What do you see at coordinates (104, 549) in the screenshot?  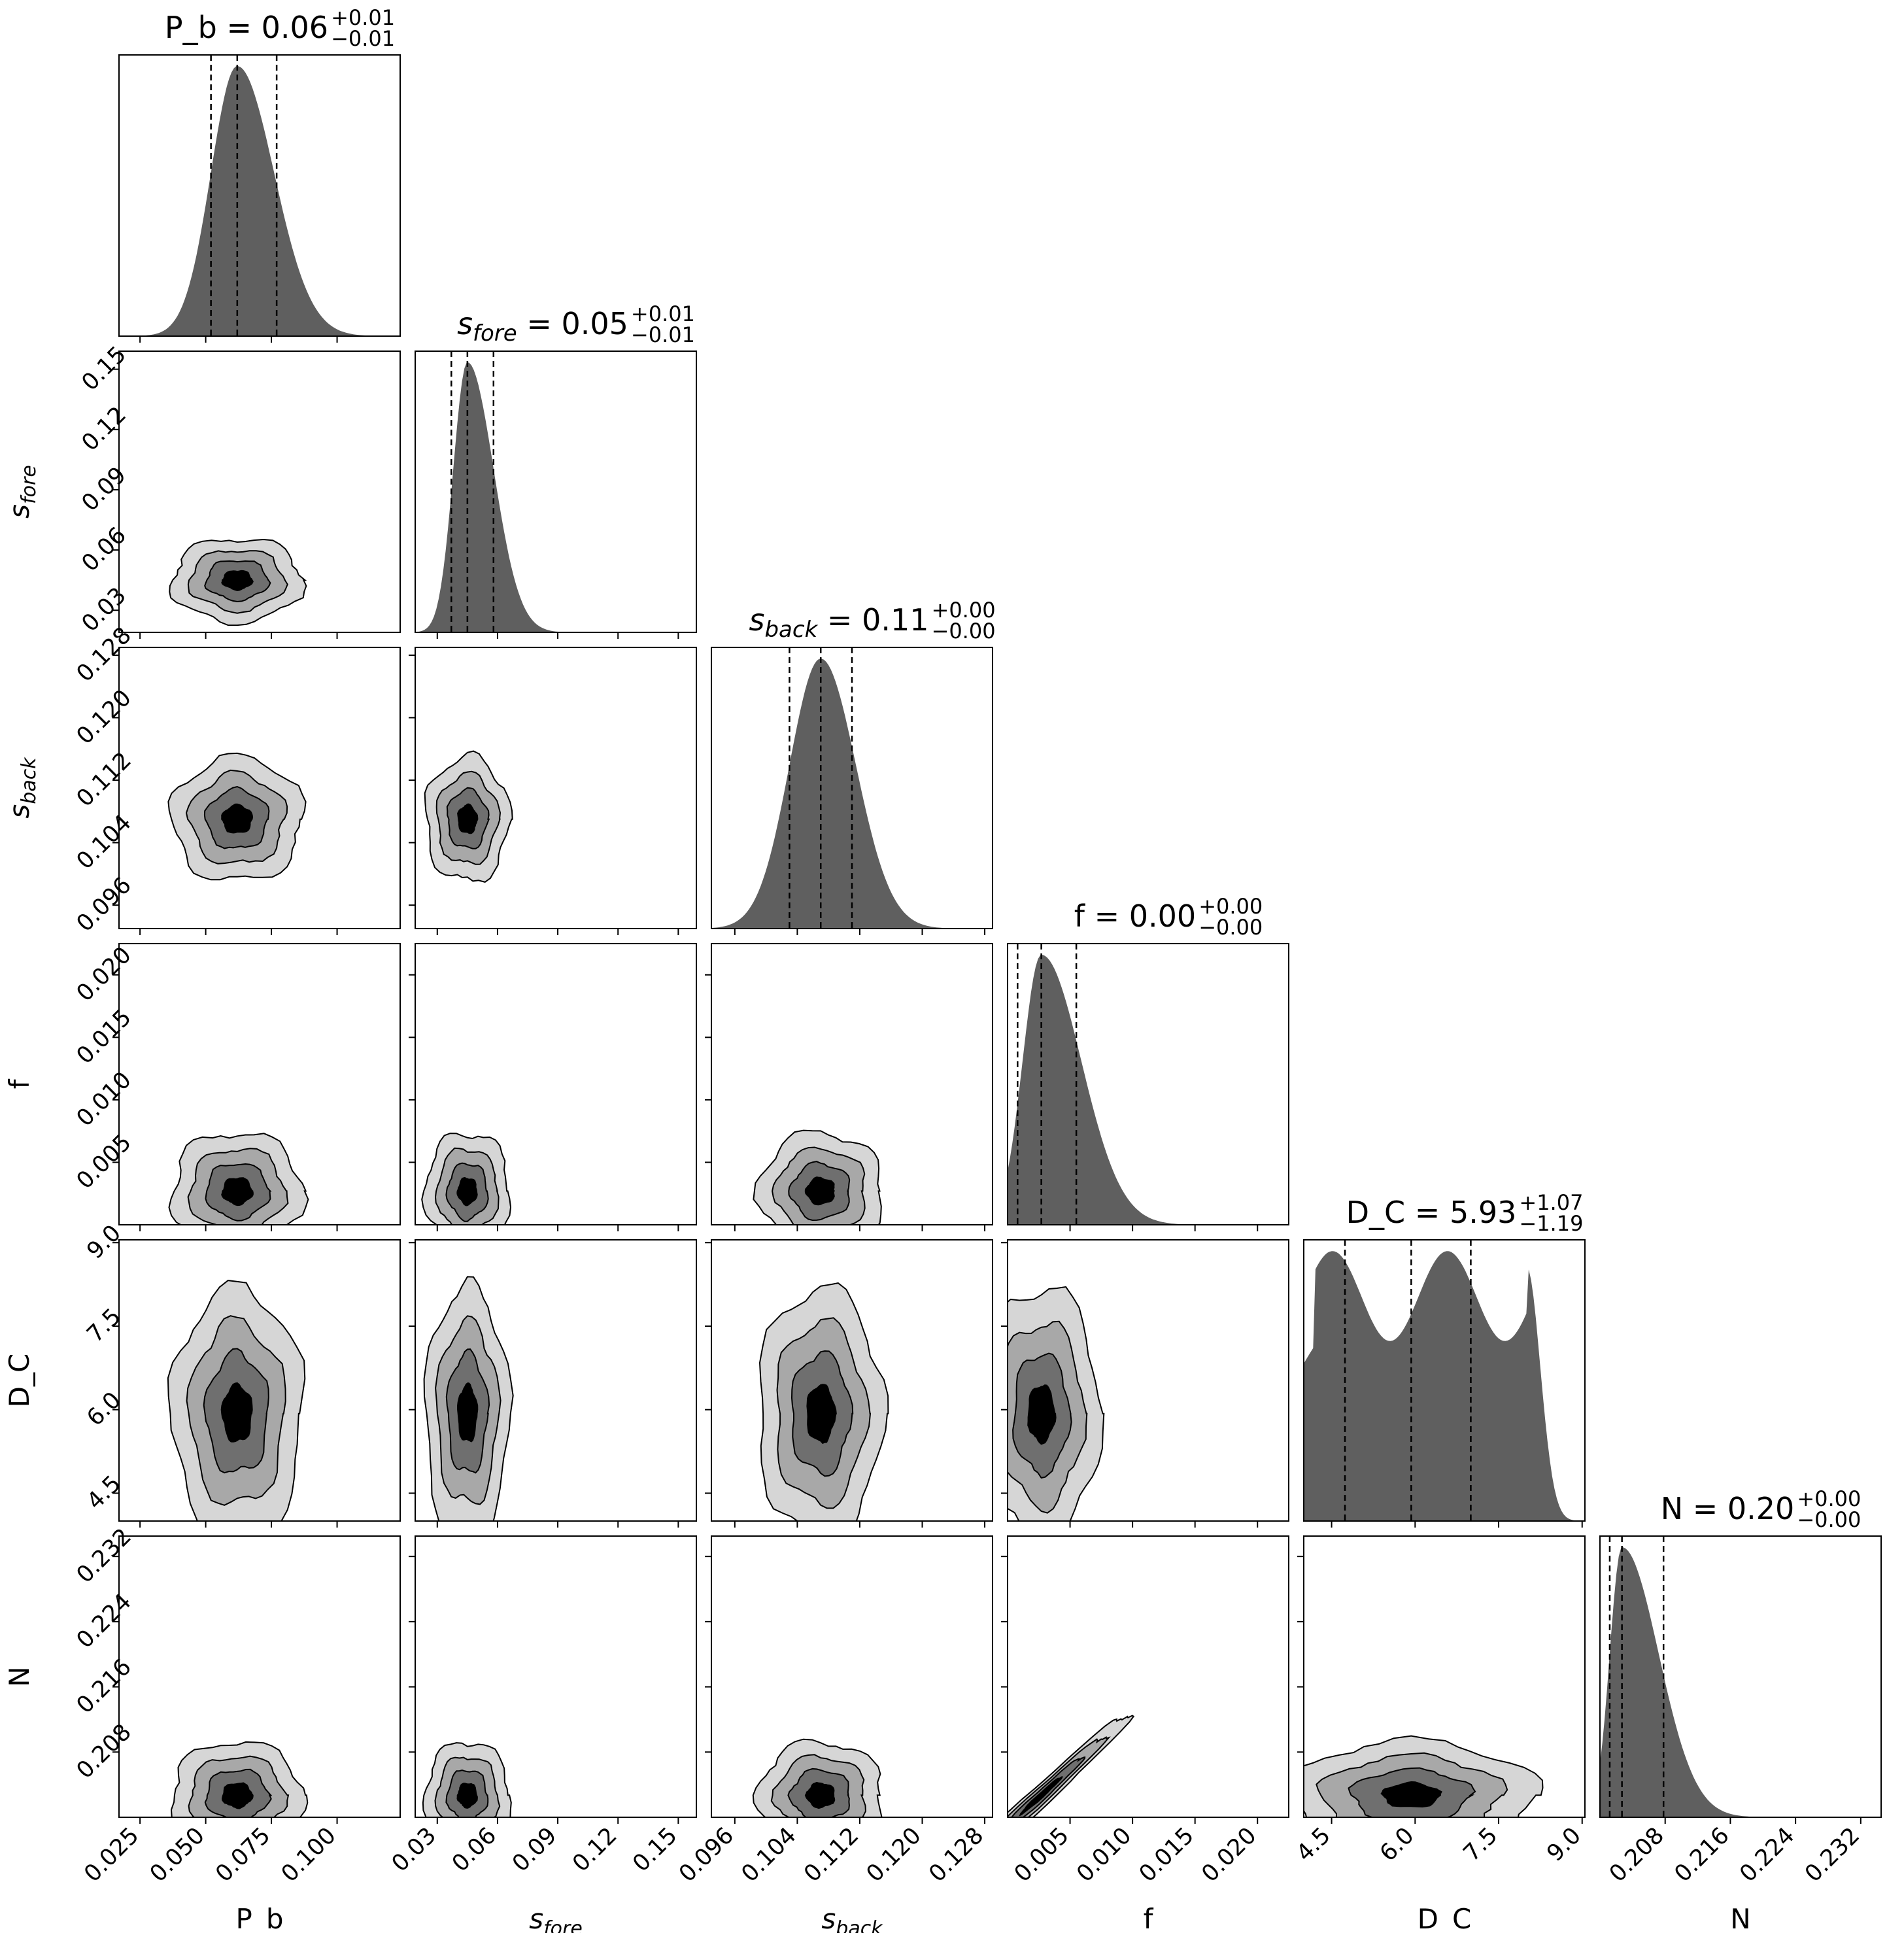 I see `y-tick-label-s_fore: 0.06` at bounding box center [104, 549].